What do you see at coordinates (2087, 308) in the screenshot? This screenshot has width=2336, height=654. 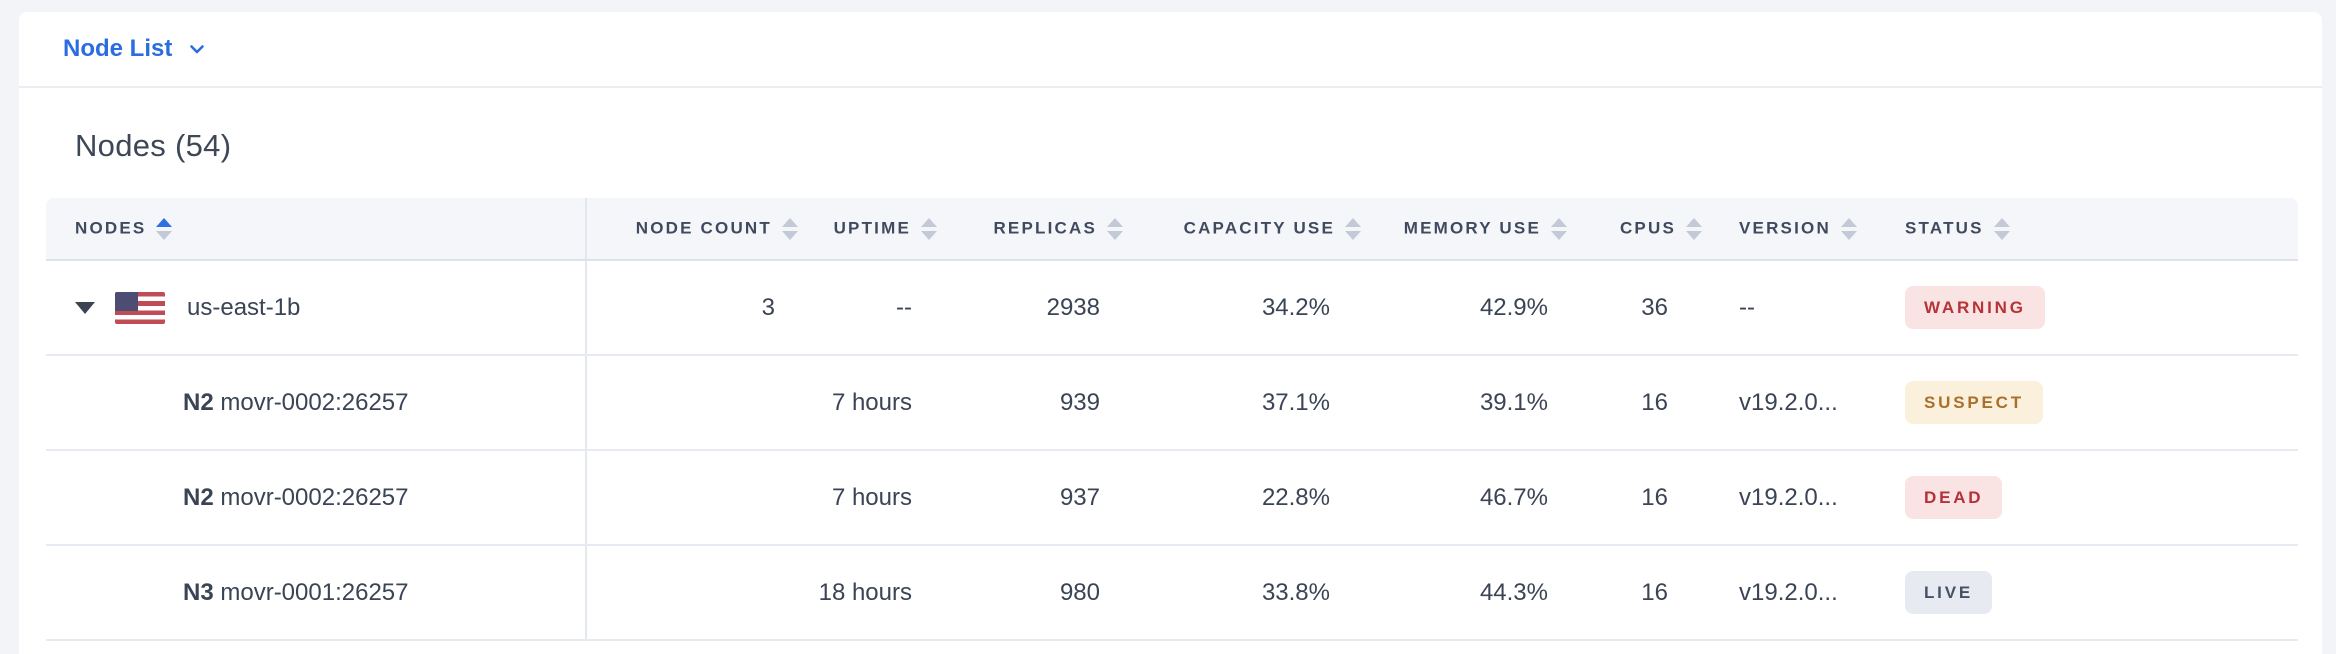 I see `status-cell: WARNING` at bounding box center [2087, 308].